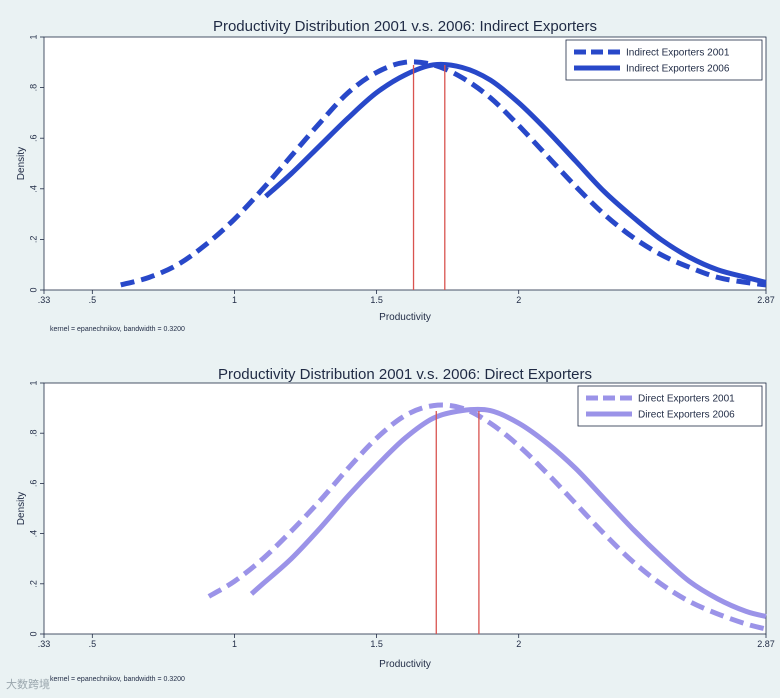  Describe the element at coordinates (686, 399) in the screenshot. I see `legend-label: Direct Exporters 2001` at that location.